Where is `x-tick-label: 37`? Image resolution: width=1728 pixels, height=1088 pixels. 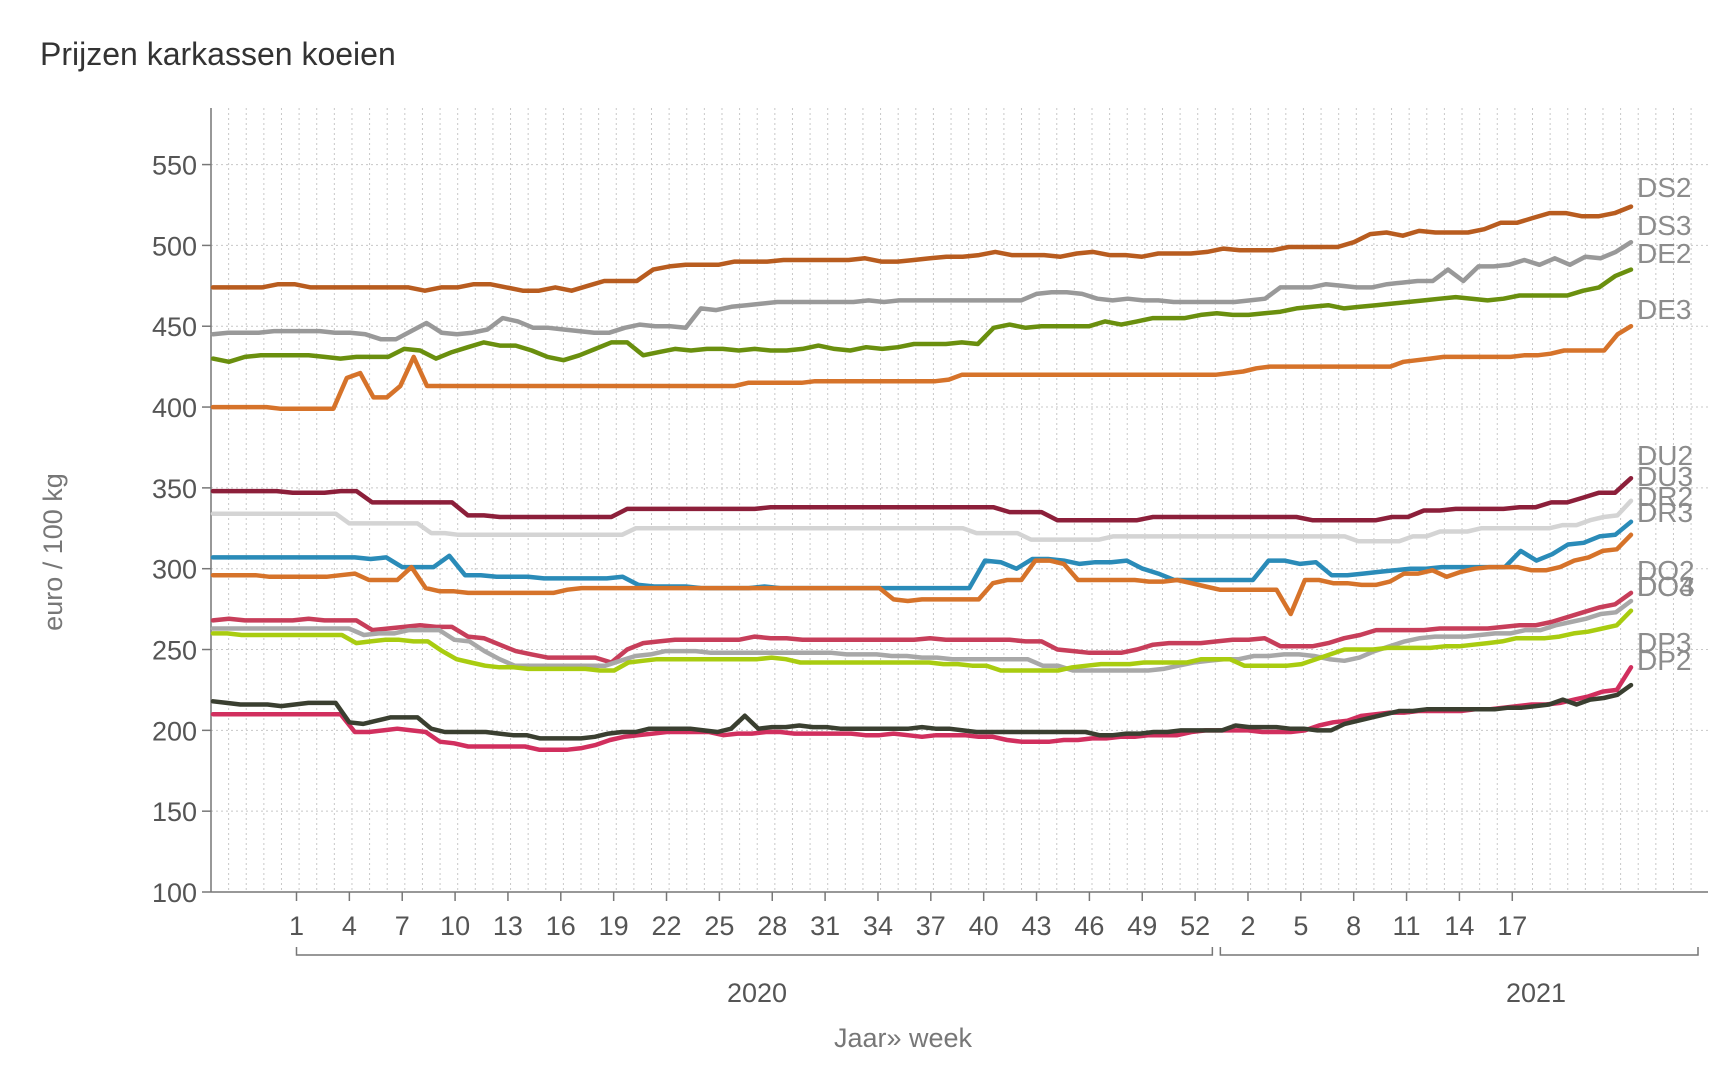
x-tick-label: 37 is located at coordinates (931, 926).